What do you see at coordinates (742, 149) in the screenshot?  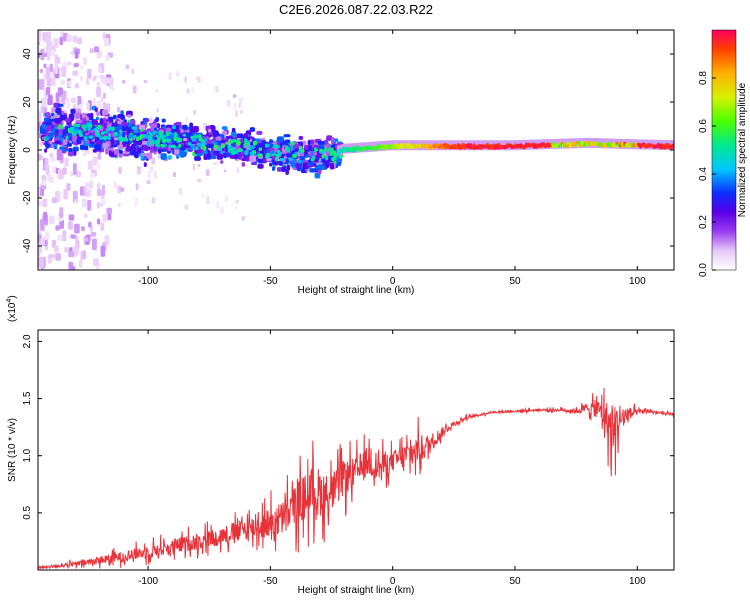 I see `colorbar-label: Normalized spectral amplitude` at bounding box center [742, 149].